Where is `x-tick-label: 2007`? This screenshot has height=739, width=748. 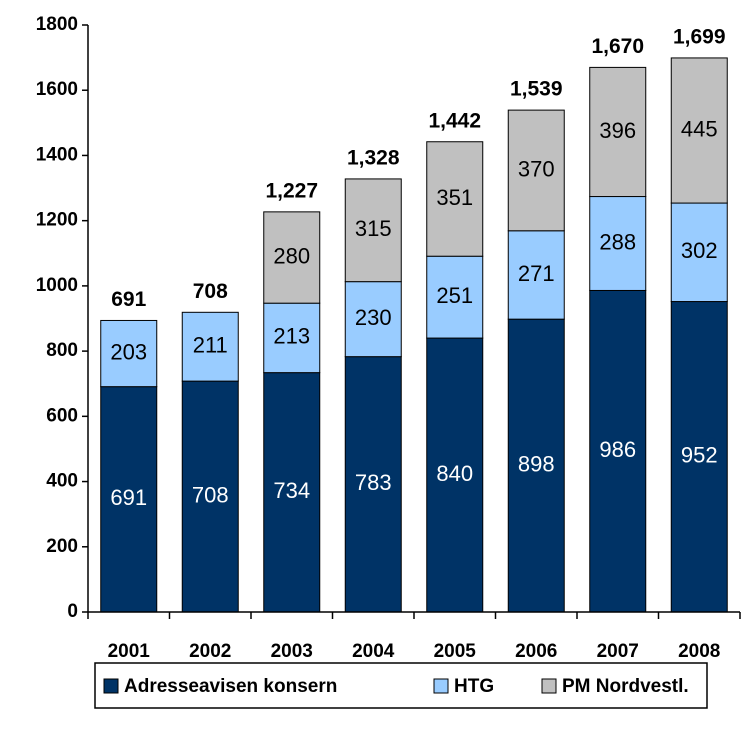
x-tick-label: 2007 is located at coordinates (618, 651).